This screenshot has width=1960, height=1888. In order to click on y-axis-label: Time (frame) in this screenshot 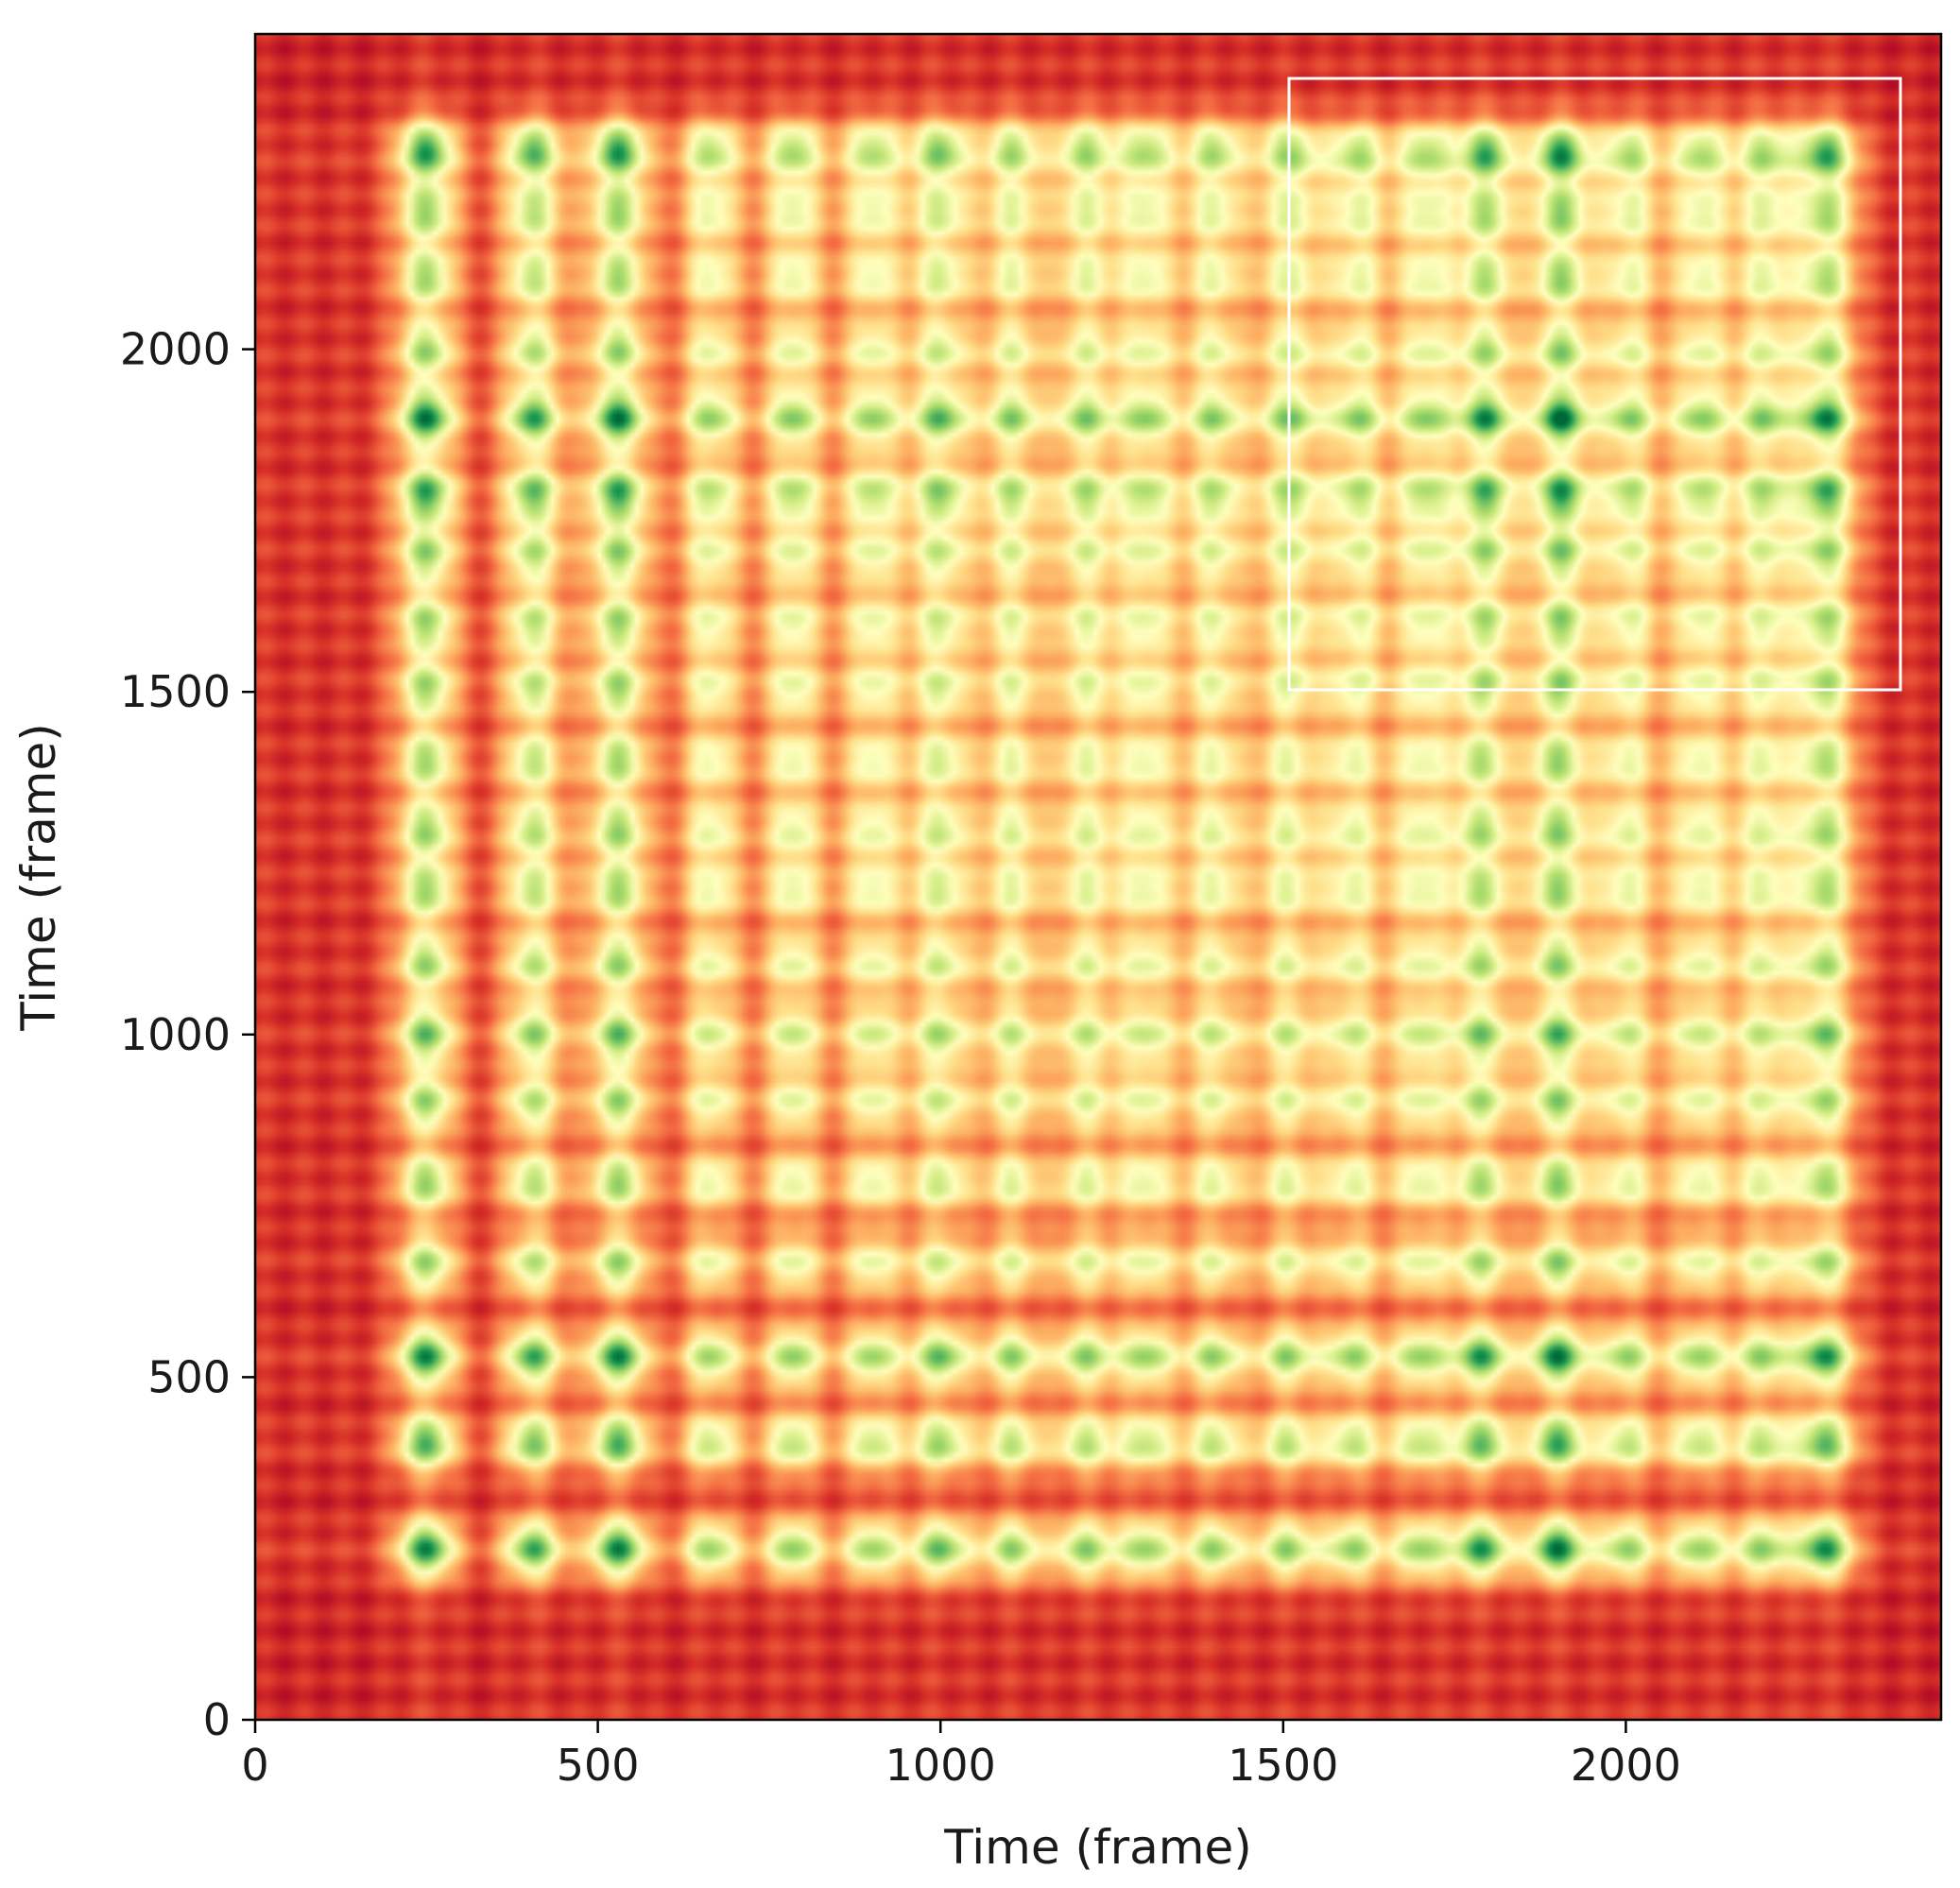, I will do `click(38, 877)`.